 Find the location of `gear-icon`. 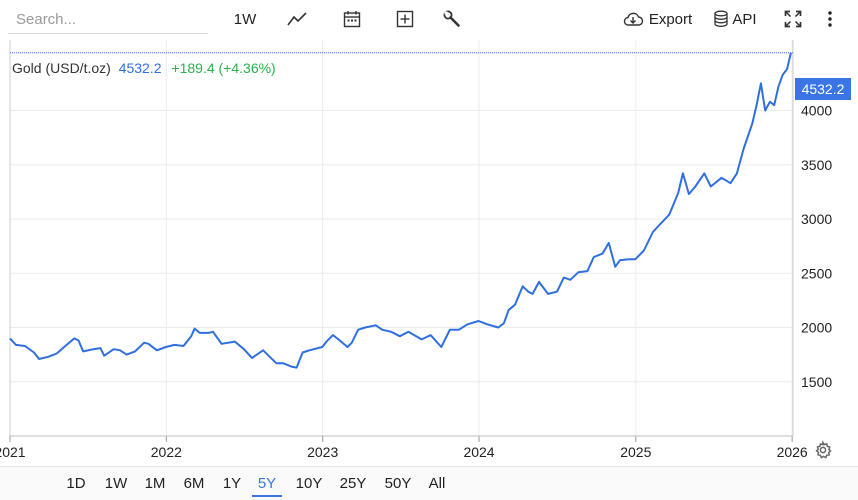

gear-icon is located at coordinates (823, 452).